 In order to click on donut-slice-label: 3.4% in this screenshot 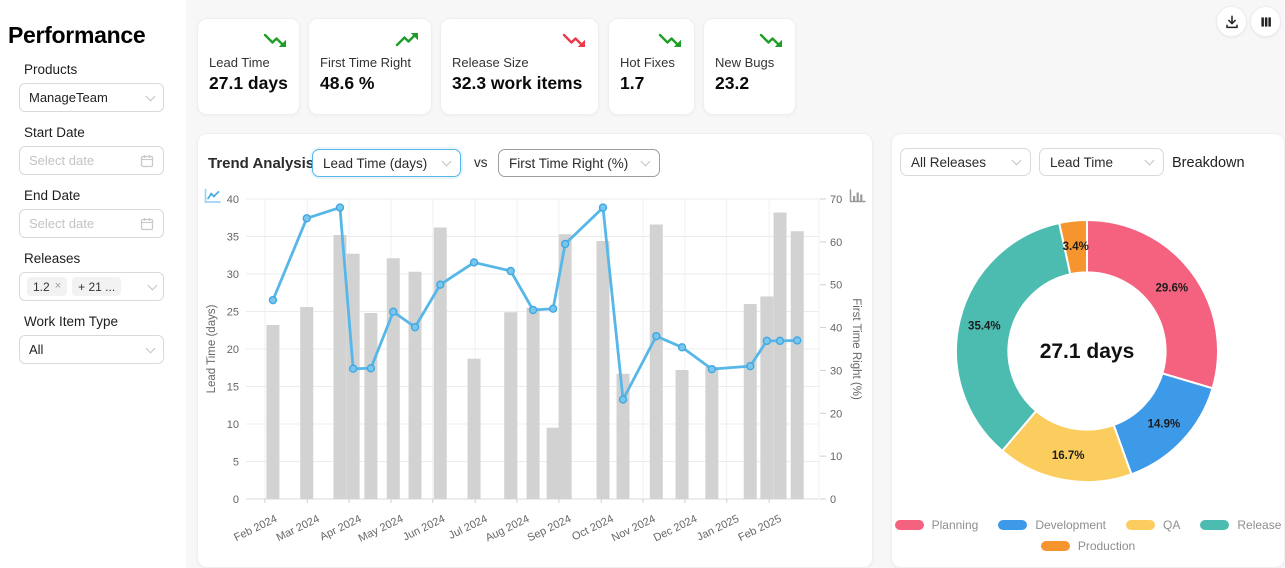, I will do `click(1076, 247)`.